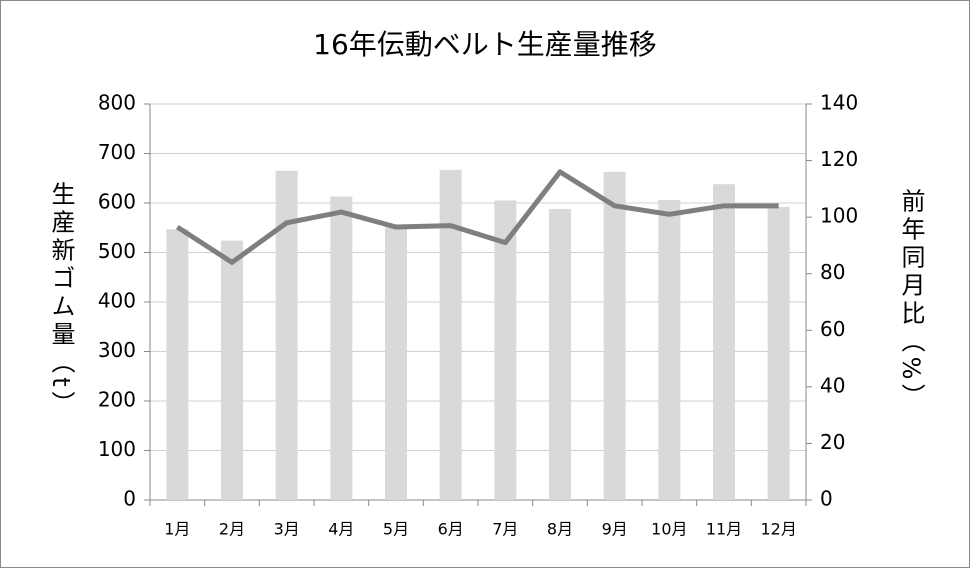 This screenshot has width=970, height=568. I want to click on y2-tick-label: 40, so click(832, 385).